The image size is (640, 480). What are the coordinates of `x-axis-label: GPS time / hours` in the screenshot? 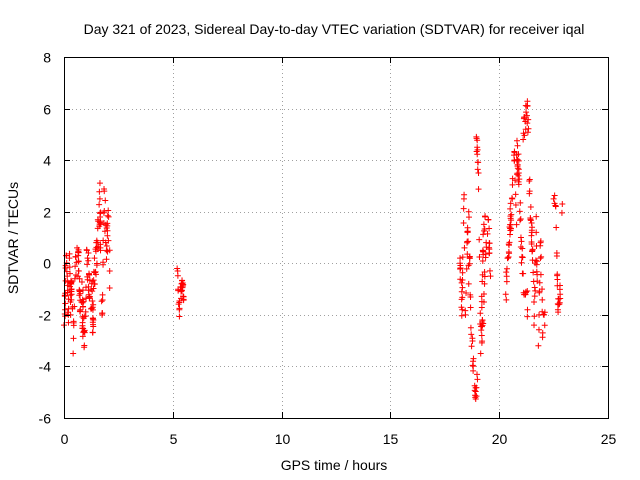 It's located at (334, 465).